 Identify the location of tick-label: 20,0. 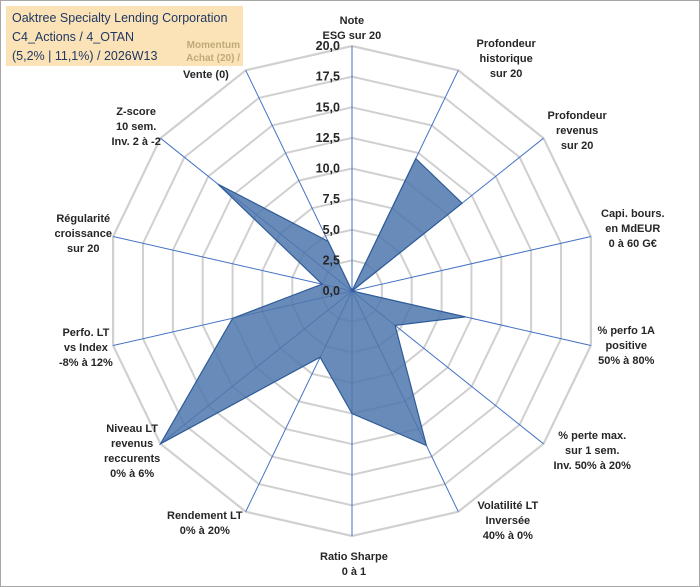
(328, 46).